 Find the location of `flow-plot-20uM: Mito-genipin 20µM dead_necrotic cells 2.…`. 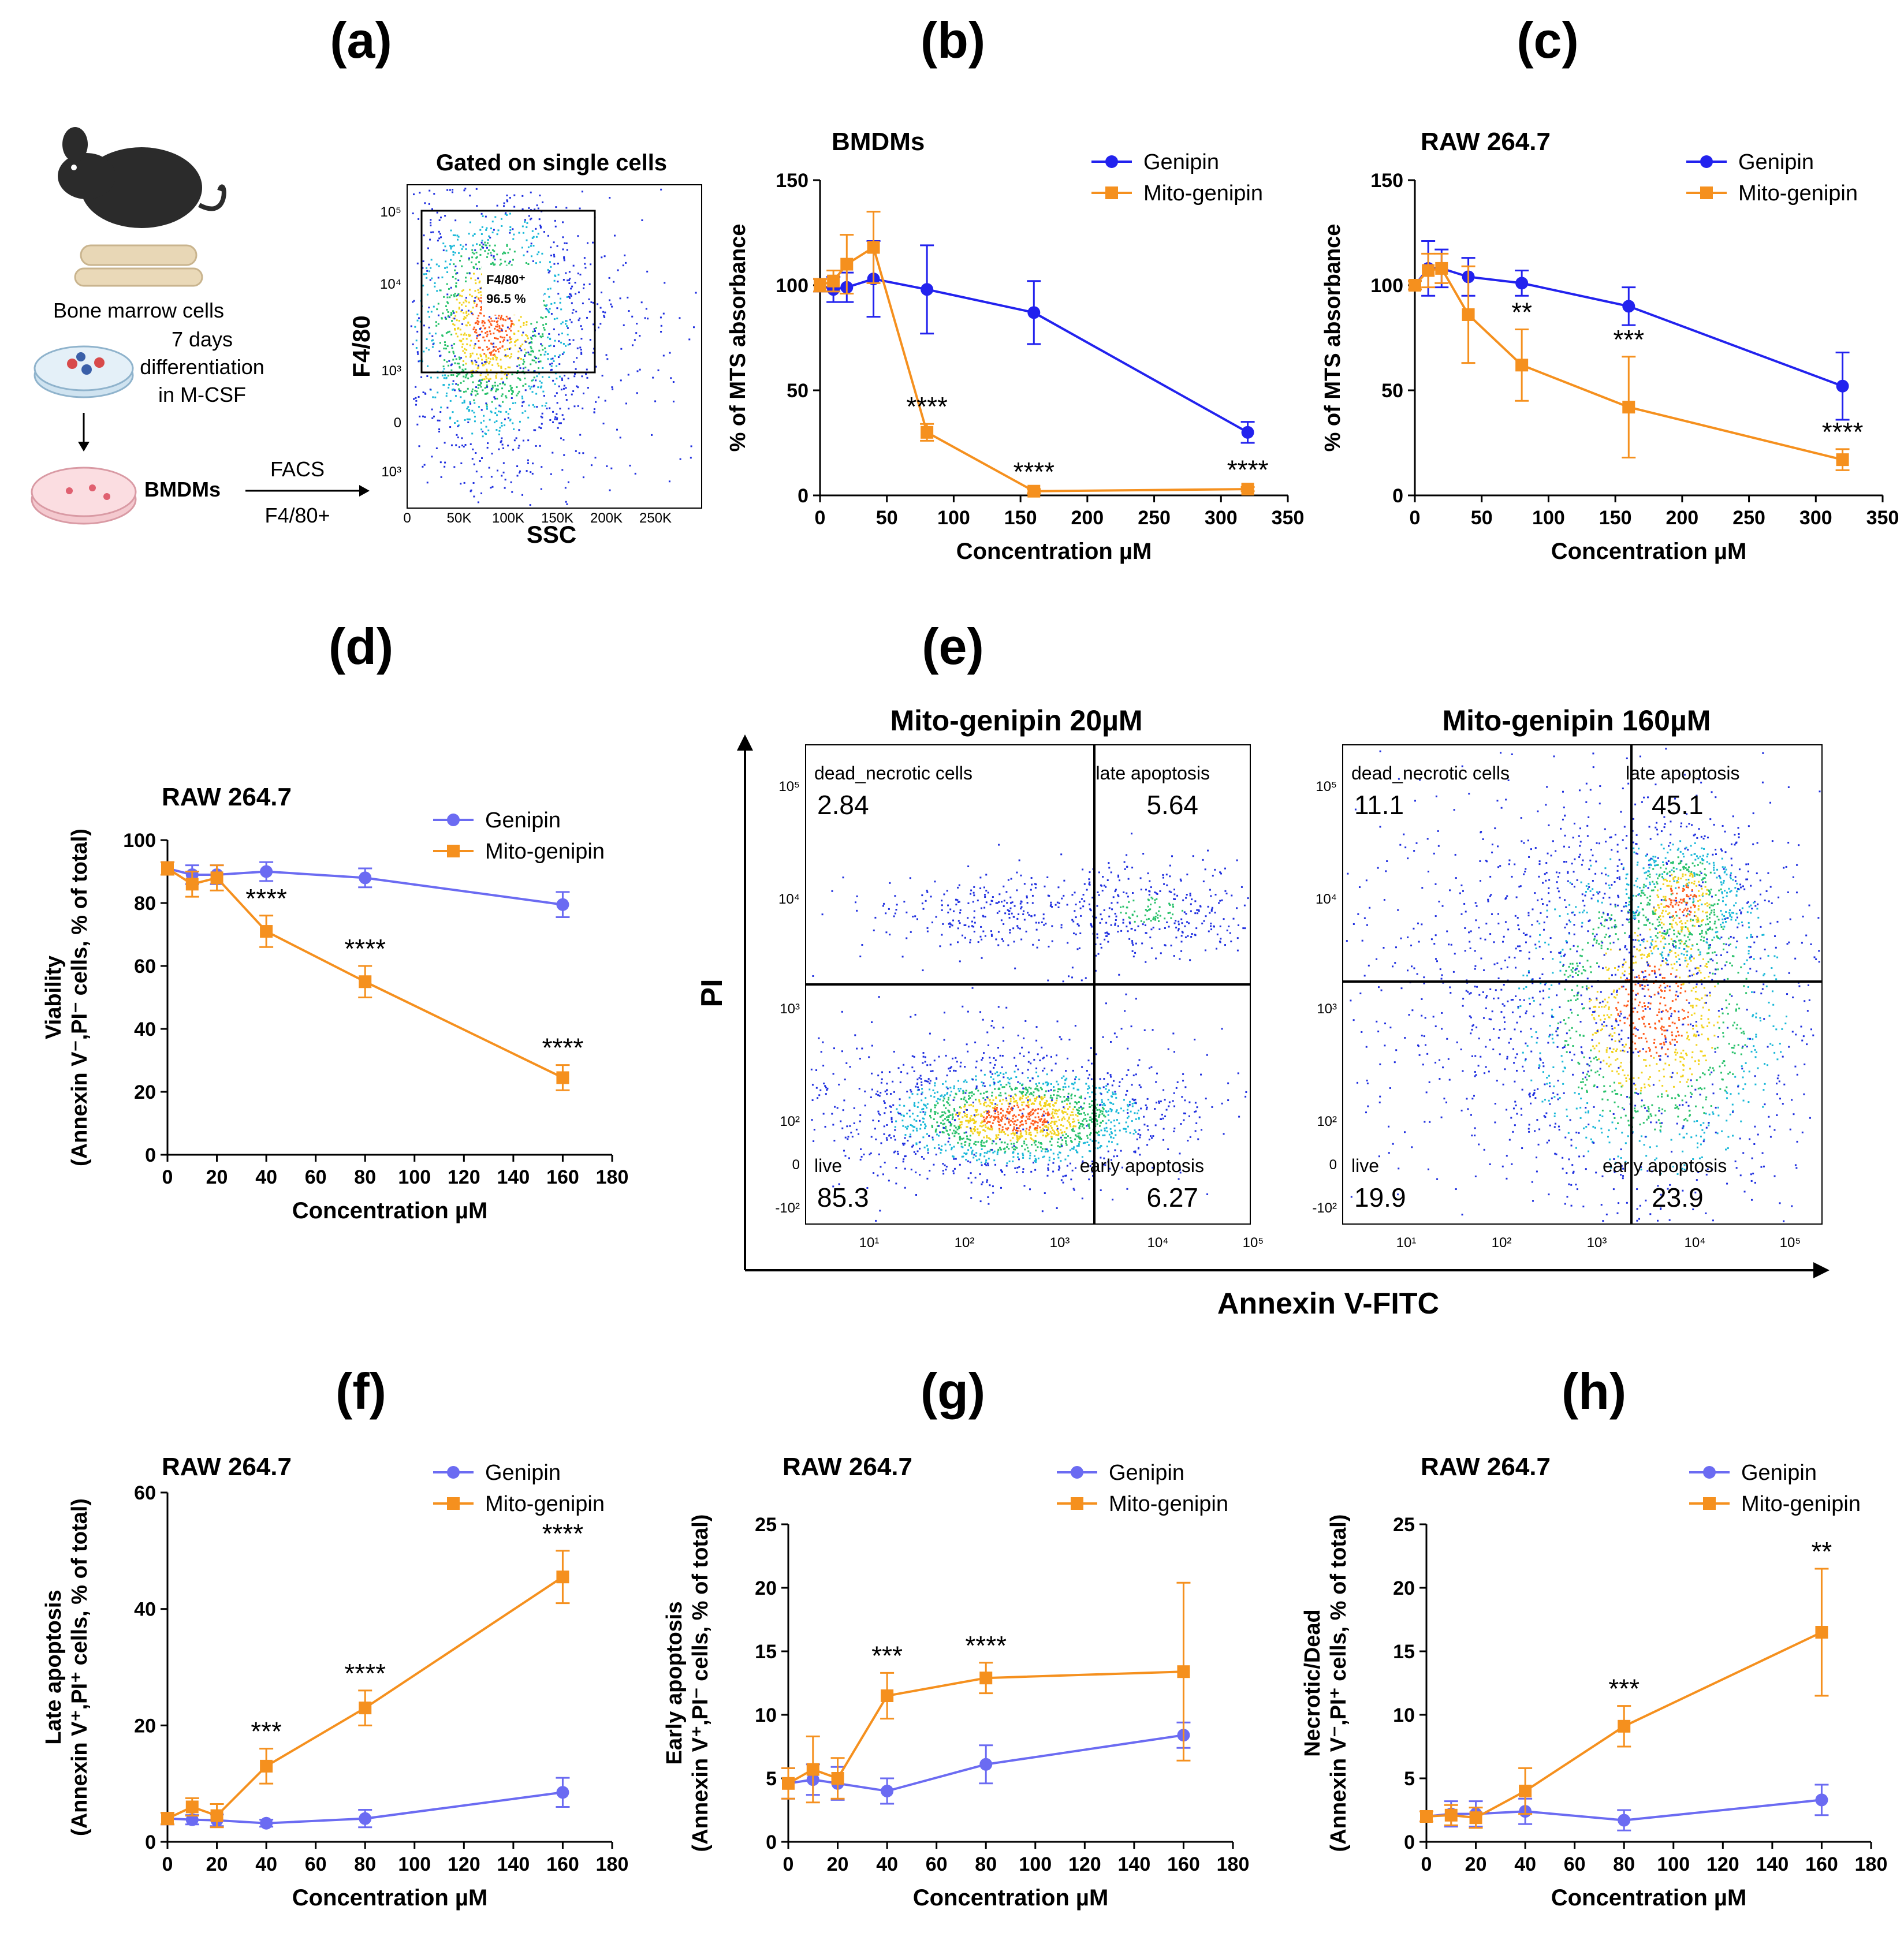

flow-plot-20uM: Mito-genipin 20µM dead_necrotic cells 2.… is located at coordinates (1019, 977).